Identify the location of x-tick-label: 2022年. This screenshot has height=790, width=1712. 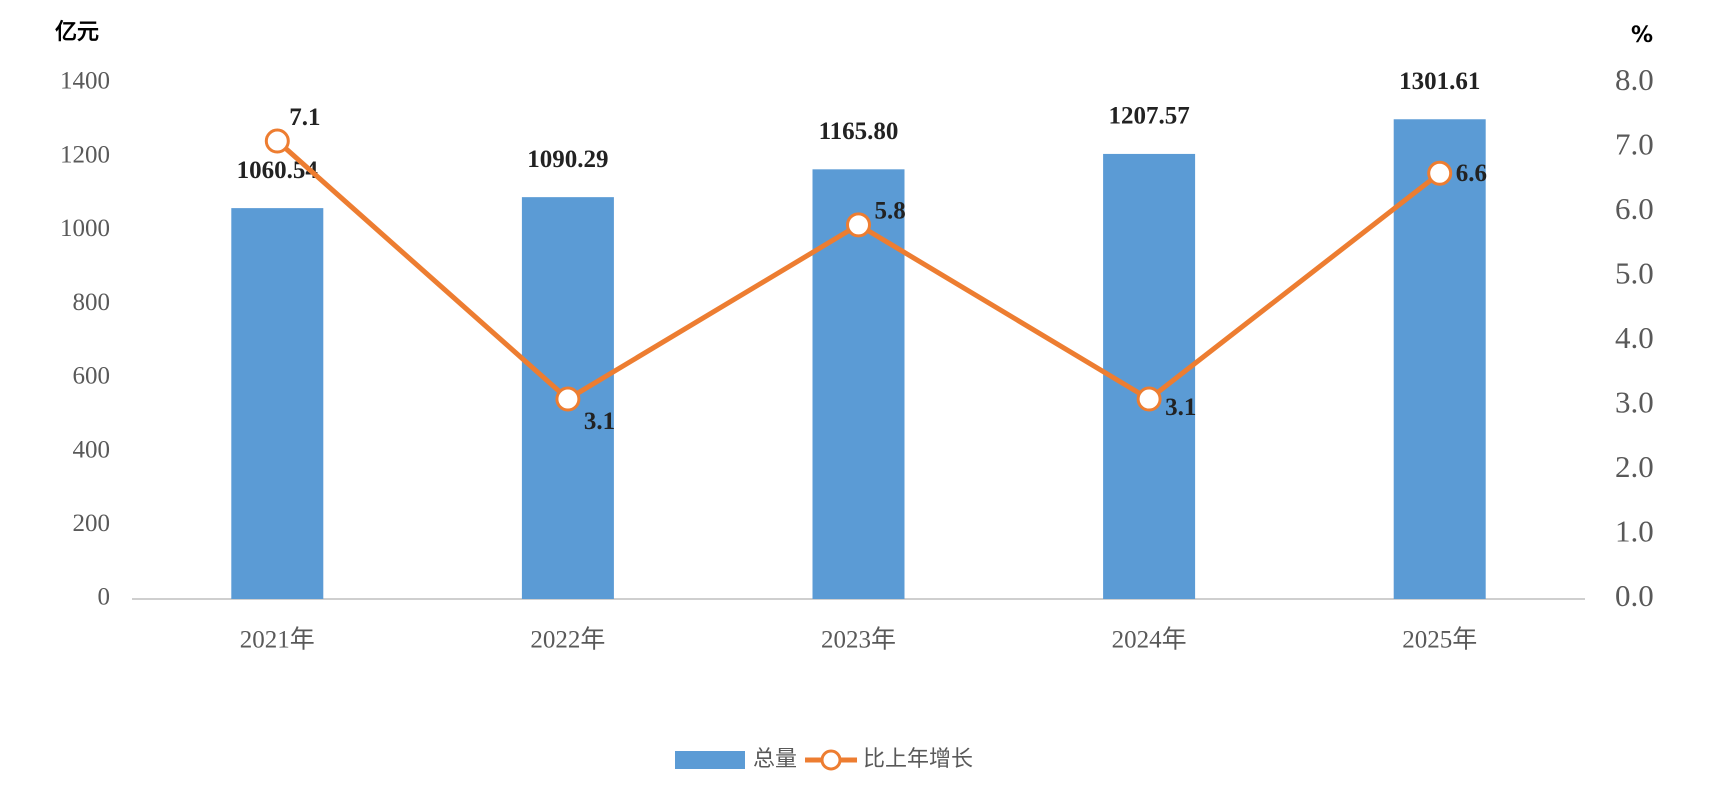
(567, 640).